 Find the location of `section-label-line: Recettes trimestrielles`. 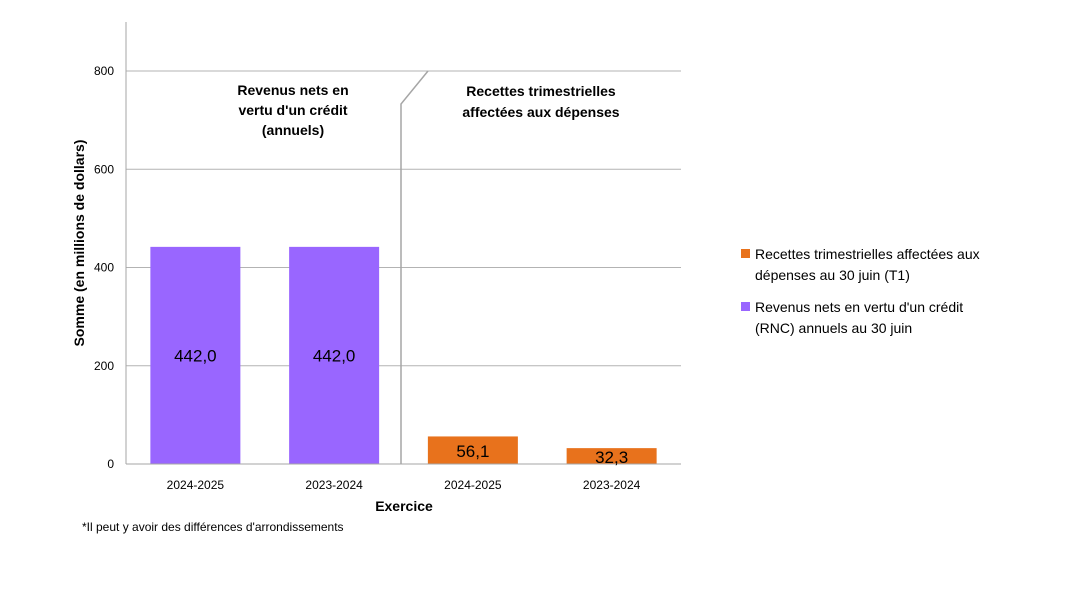

section-label-line: Recettes trimestrielles is located at coordinates (541, 91).